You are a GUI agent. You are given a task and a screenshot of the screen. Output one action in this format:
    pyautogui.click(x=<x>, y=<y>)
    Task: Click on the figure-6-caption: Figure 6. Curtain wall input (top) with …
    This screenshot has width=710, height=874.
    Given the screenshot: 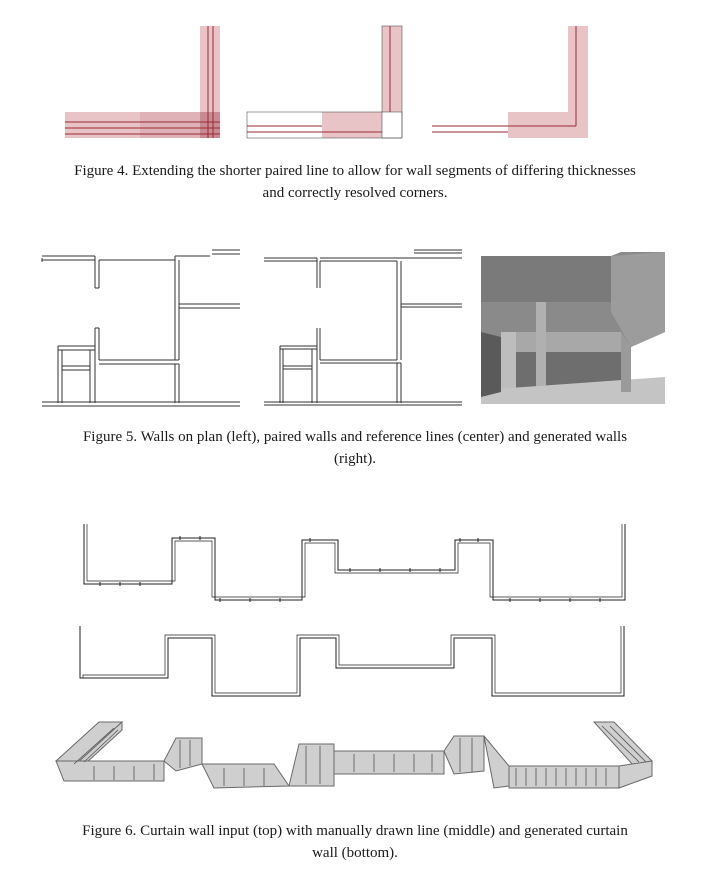 What is the action you would take?
    pyautogui.click(x=355, y=842)
    